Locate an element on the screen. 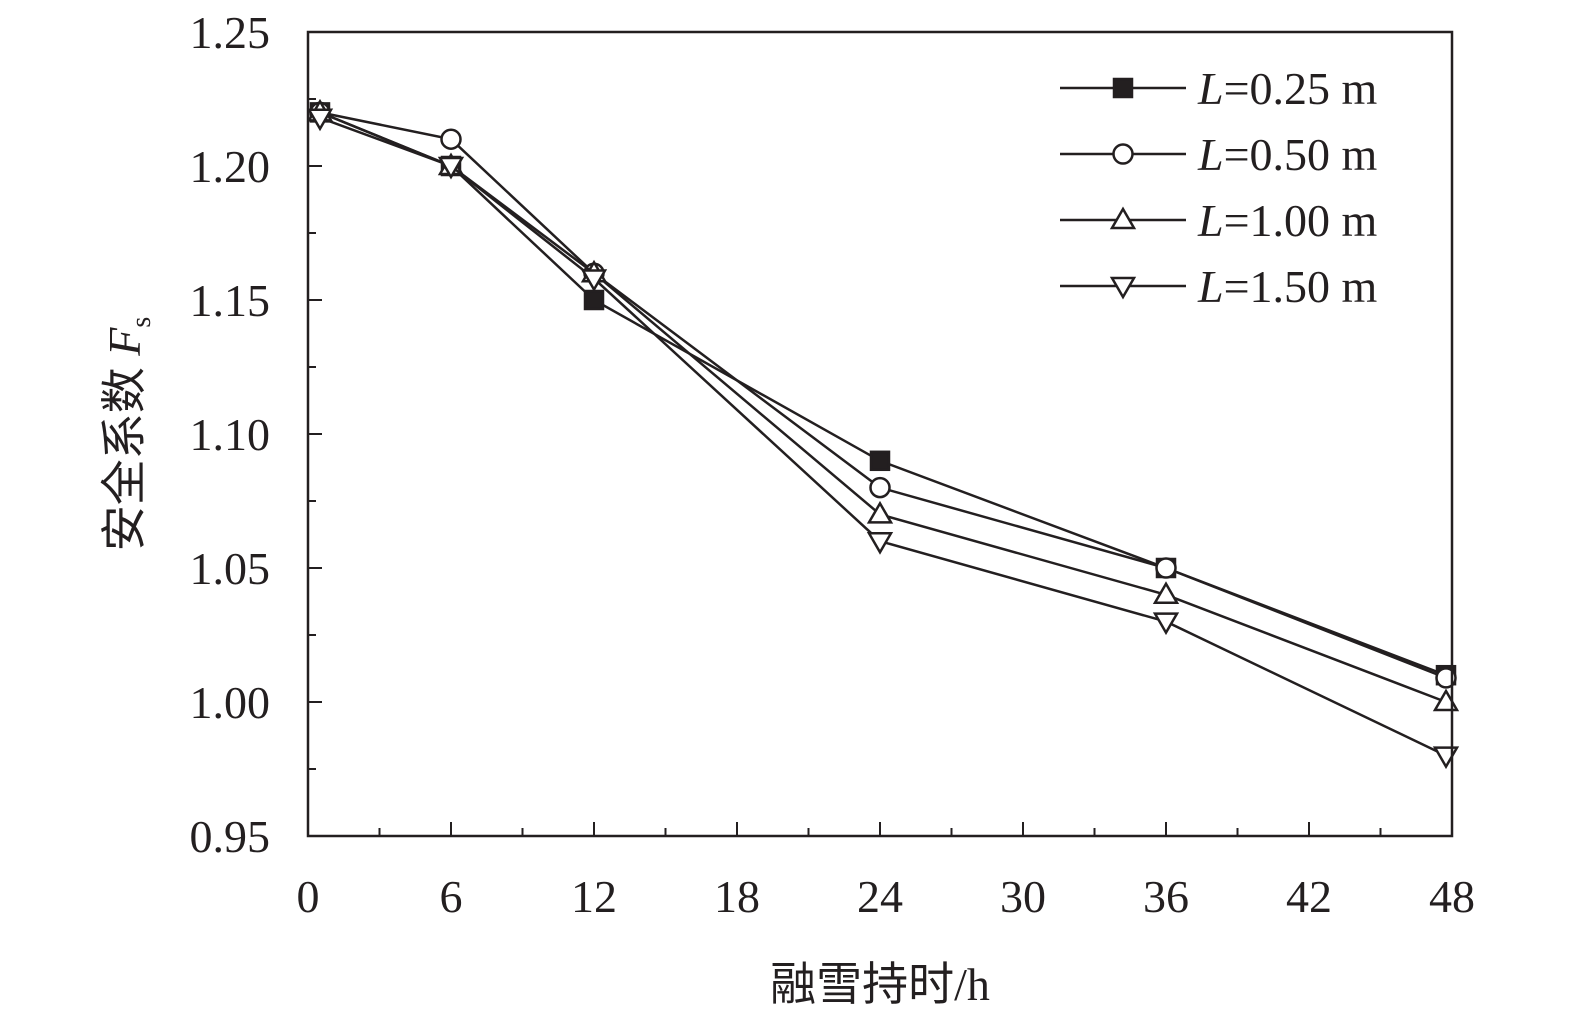 The width and height of the screenshot is (1575, 1024). legend-label-value: =0.50 m is located at coordinates (1301, 154).